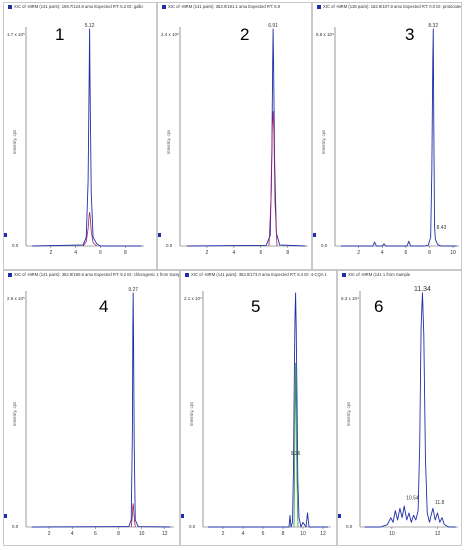 The height and width of the screenshot is (550, 465). What do you see at coordinates (104, 306) in the screenshot?
I see `panel-number: 4` at bounding box center [104, 306].